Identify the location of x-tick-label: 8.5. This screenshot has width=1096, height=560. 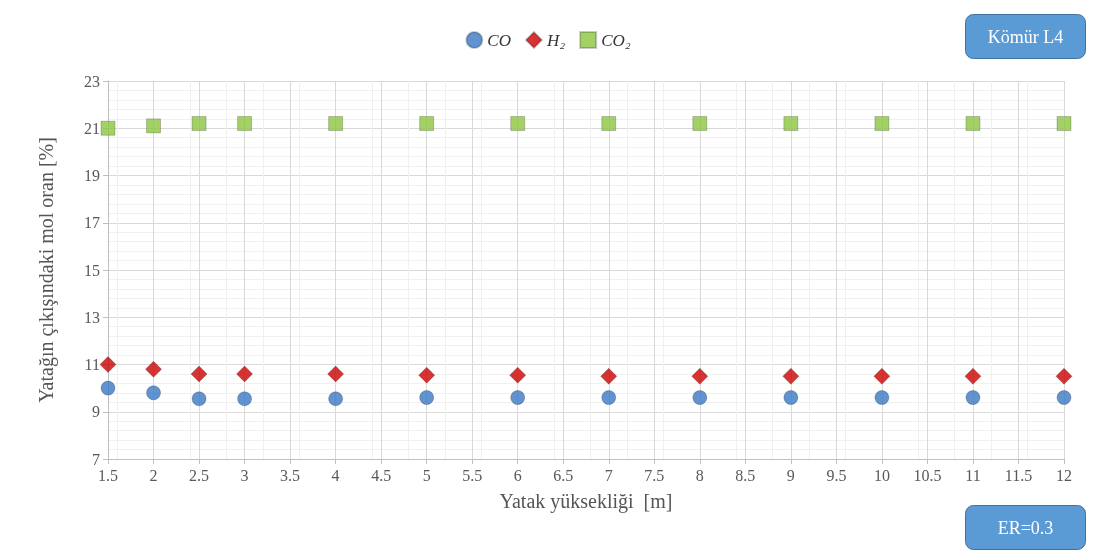
(745, 475).